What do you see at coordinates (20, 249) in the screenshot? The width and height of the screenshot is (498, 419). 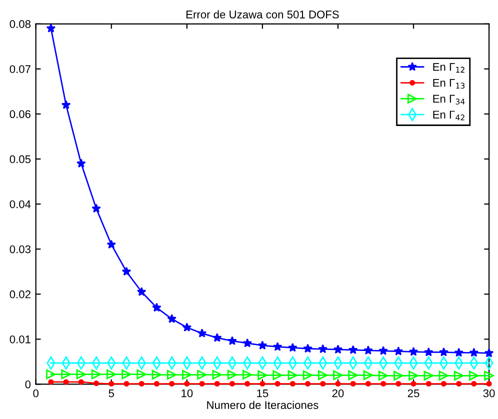 I see `y-tick-label: 0.03` at bounding box center [20, 249].